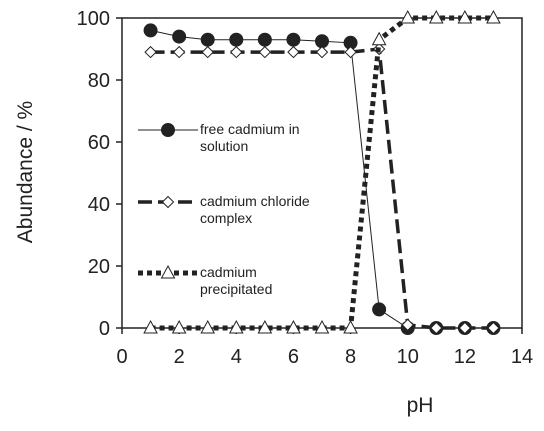  What do you see at coordinates (255, 209) in the screenshot?
I see `legend-label: cadmium chloride complex` at bounding box center [255, 209].